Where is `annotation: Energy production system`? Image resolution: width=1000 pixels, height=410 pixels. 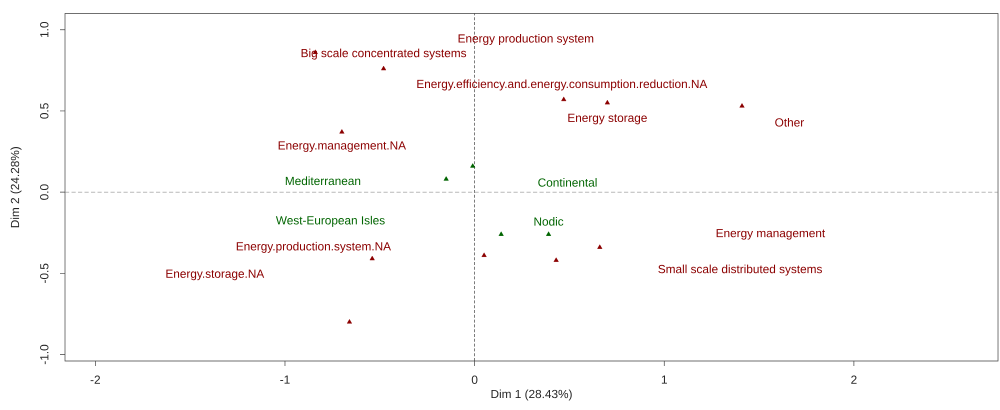 annotation: Energy production system is located at coordinates (526, 39).